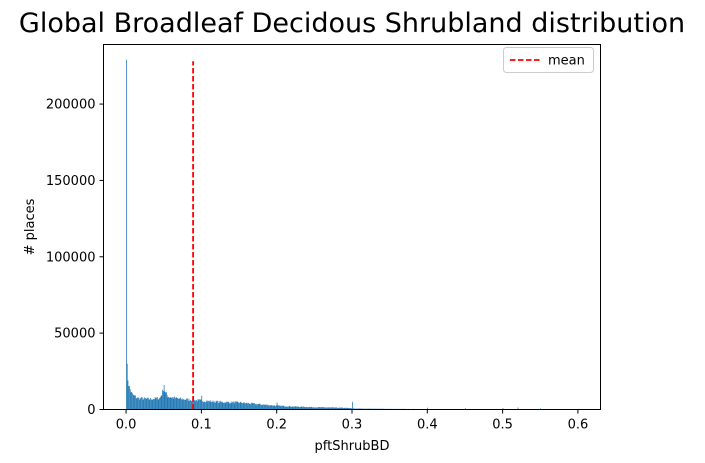  I want to click on x-tick-label: 0.5, so click(502, 425).